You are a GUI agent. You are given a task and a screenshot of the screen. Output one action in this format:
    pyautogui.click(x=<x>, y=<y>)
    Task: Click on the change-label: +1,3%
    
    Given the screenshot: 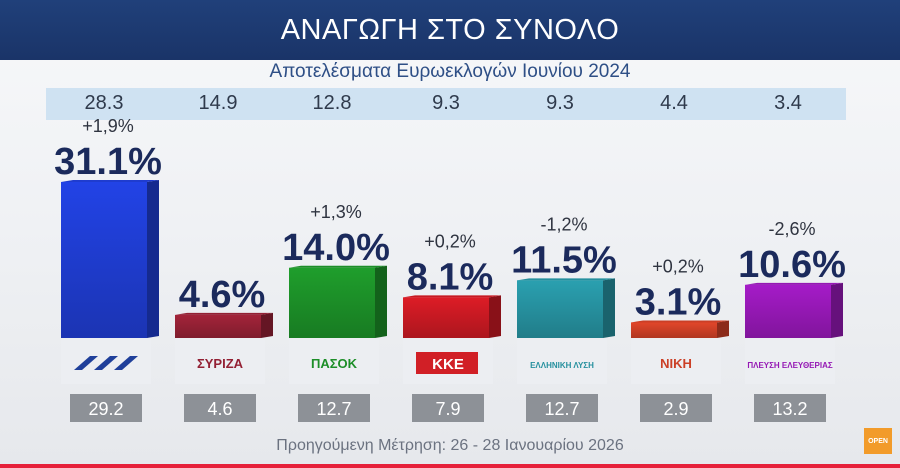 What is the action you would take?
    pyautogui.click(x=336, y=212)
    